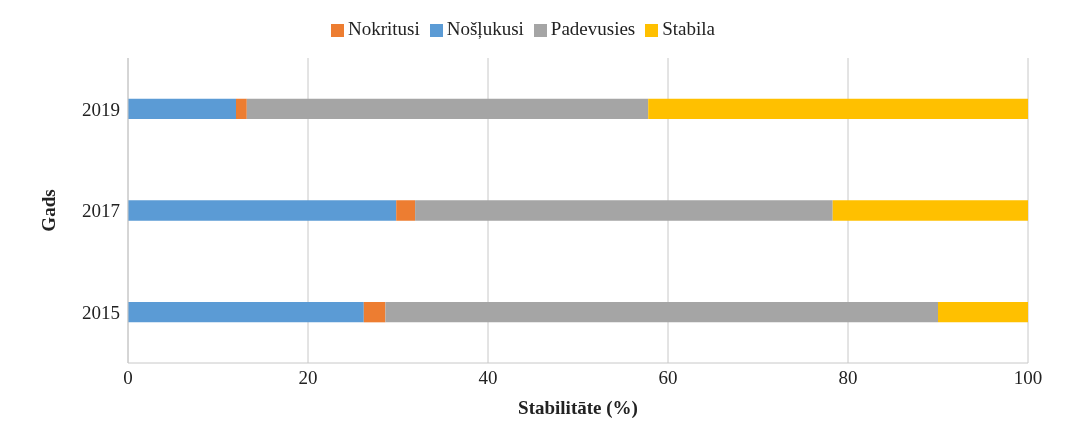 Image resolution: width=1072 pixels, height=434 pixels. I want to click on x-tick-label: 60, so click(668, 378).